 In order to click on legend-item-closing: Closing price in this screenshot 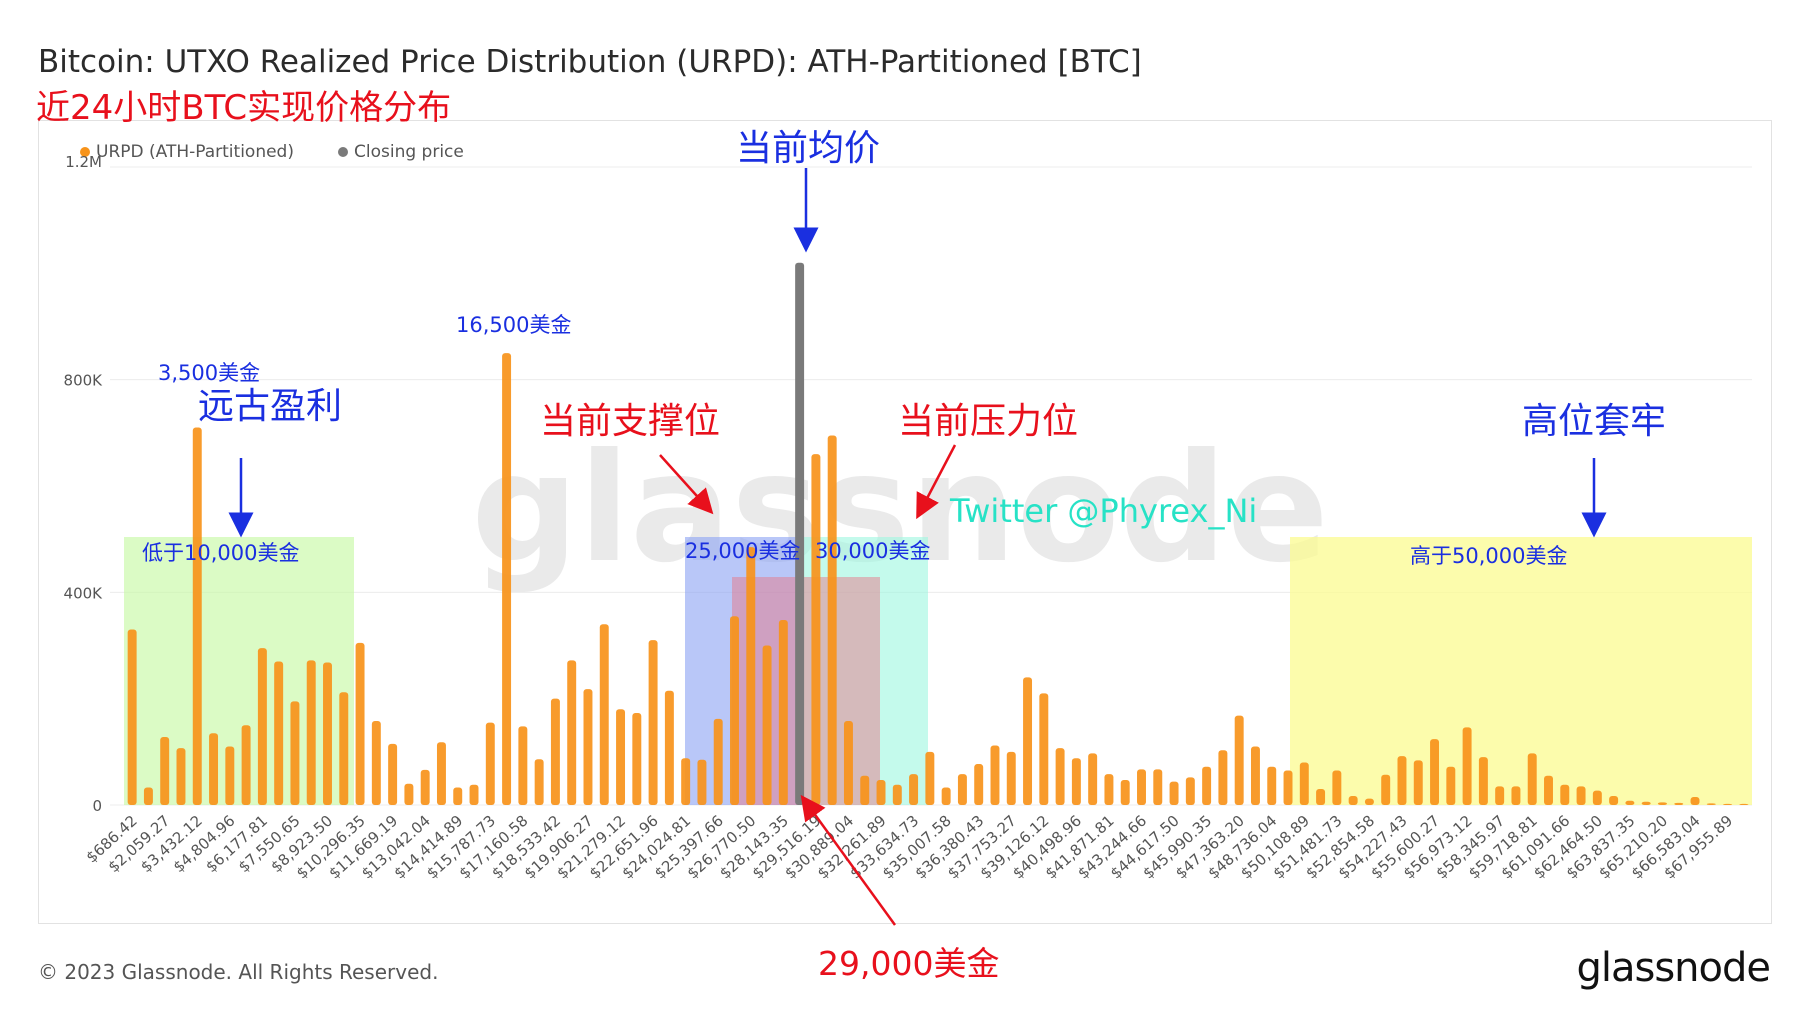, I will do `click(401, 152)`.